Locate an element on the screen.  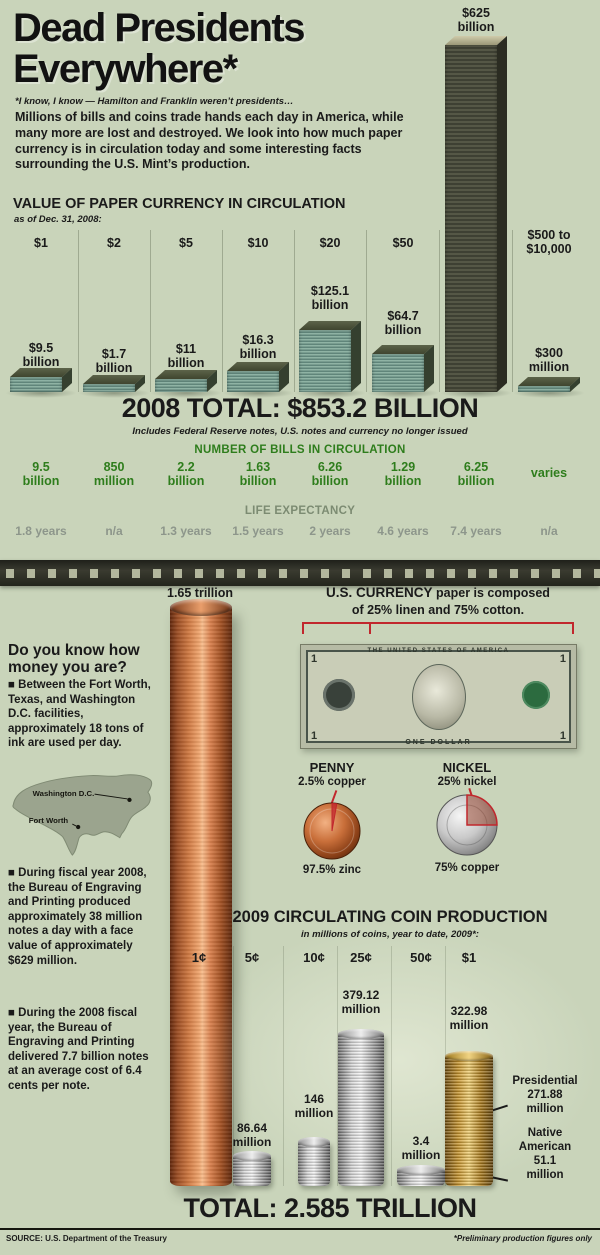
currency-rest: paper is composed is located at coordinates (491, 593).